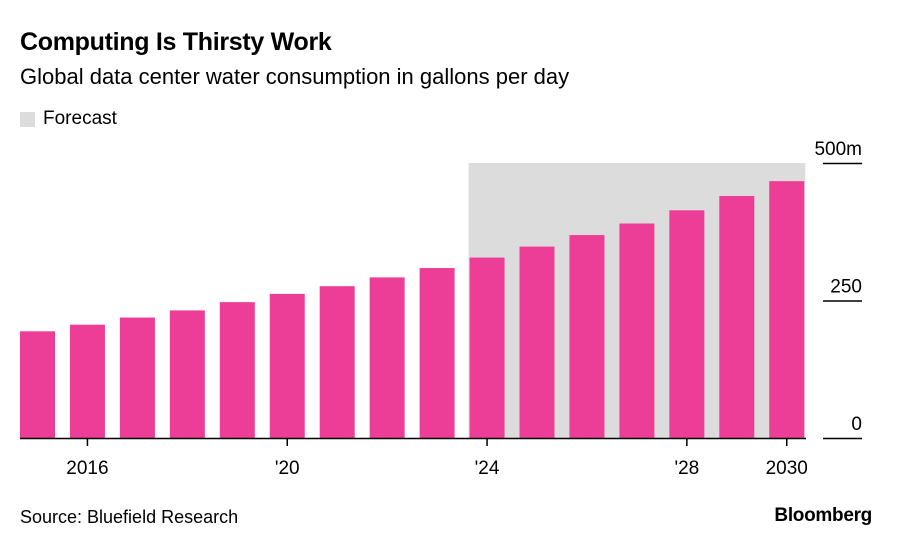  Describe the element at coordinates (637, 330) in the screenshot. I see `bar-2027` at that location.